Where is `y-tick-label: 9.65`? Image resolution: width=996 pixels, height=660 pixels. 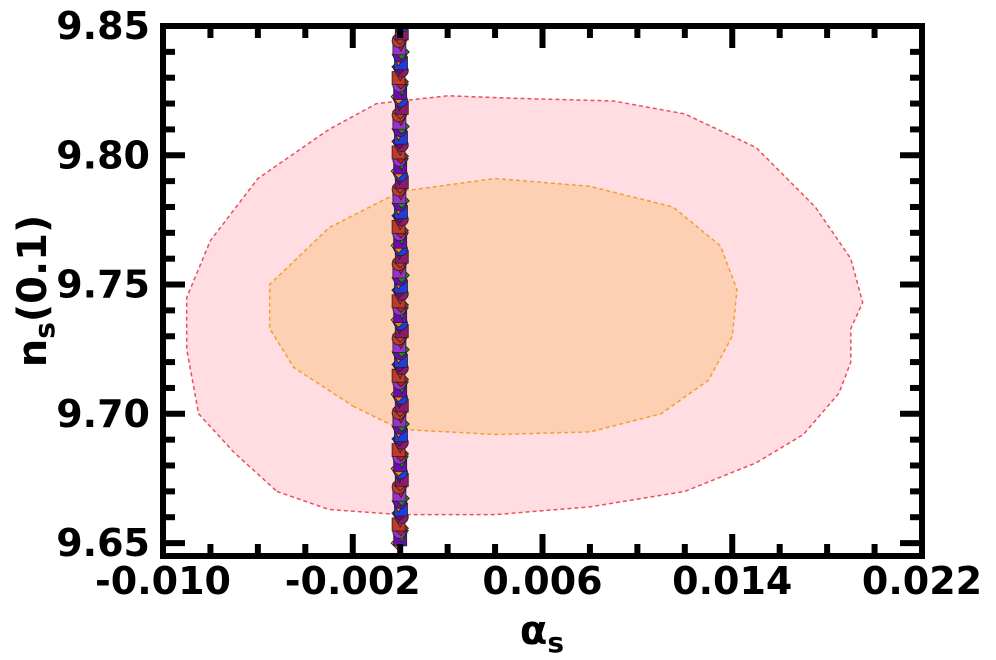
y-tick-label: 9.65 is located at coordinates (103, 543).